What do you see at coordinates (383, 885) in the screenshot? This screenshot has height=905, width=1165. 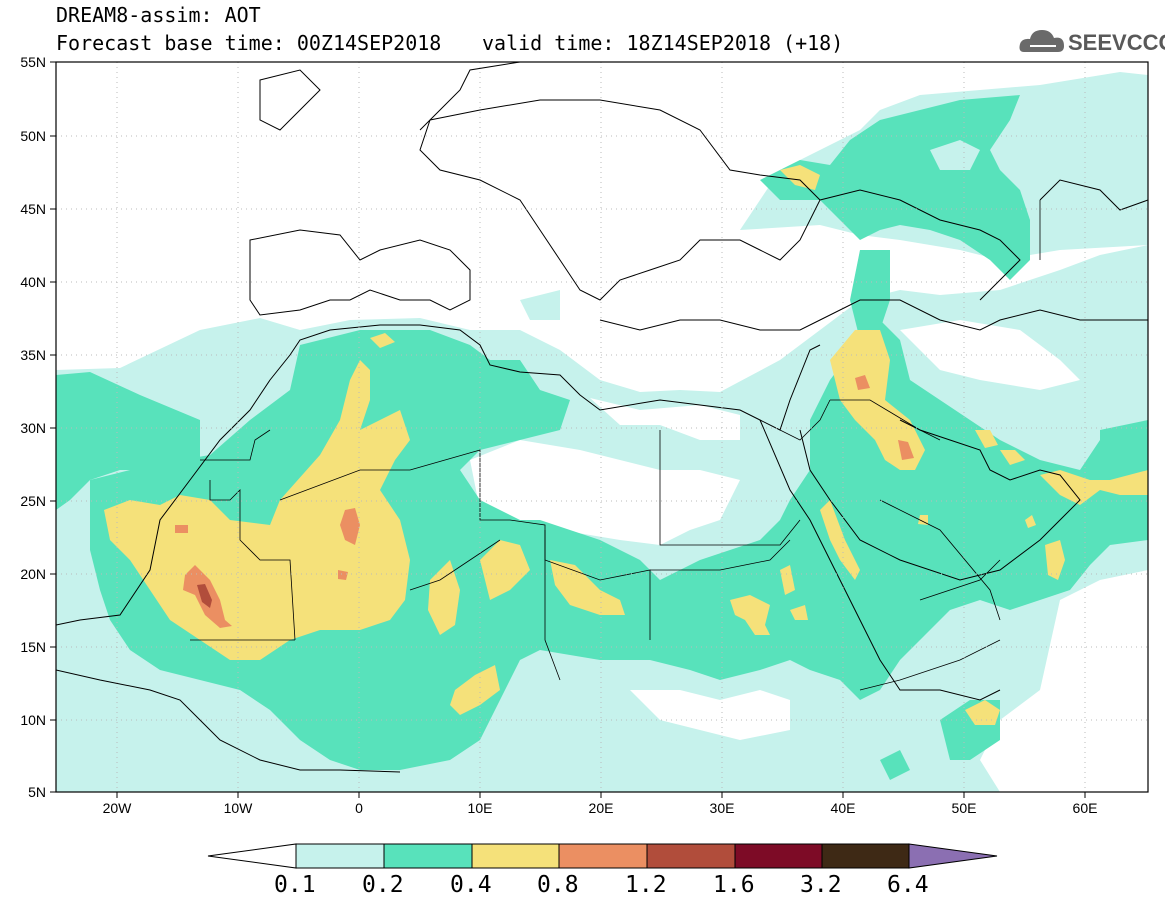 I see `colorbar-label: 0.2` at bounding box center [383, 885].